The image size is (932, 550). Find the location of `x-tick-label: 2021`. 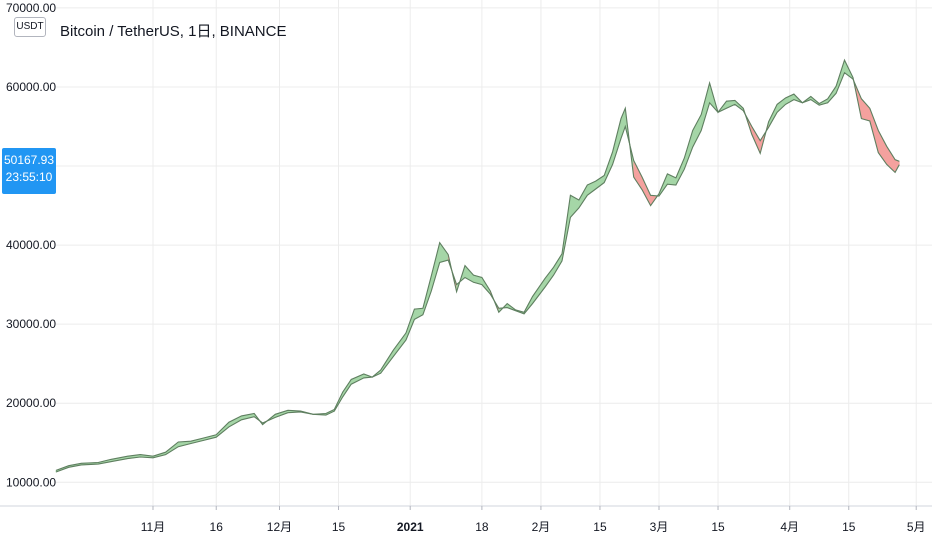

x-tick-label: 2021 is located at coordinates (410, 527).